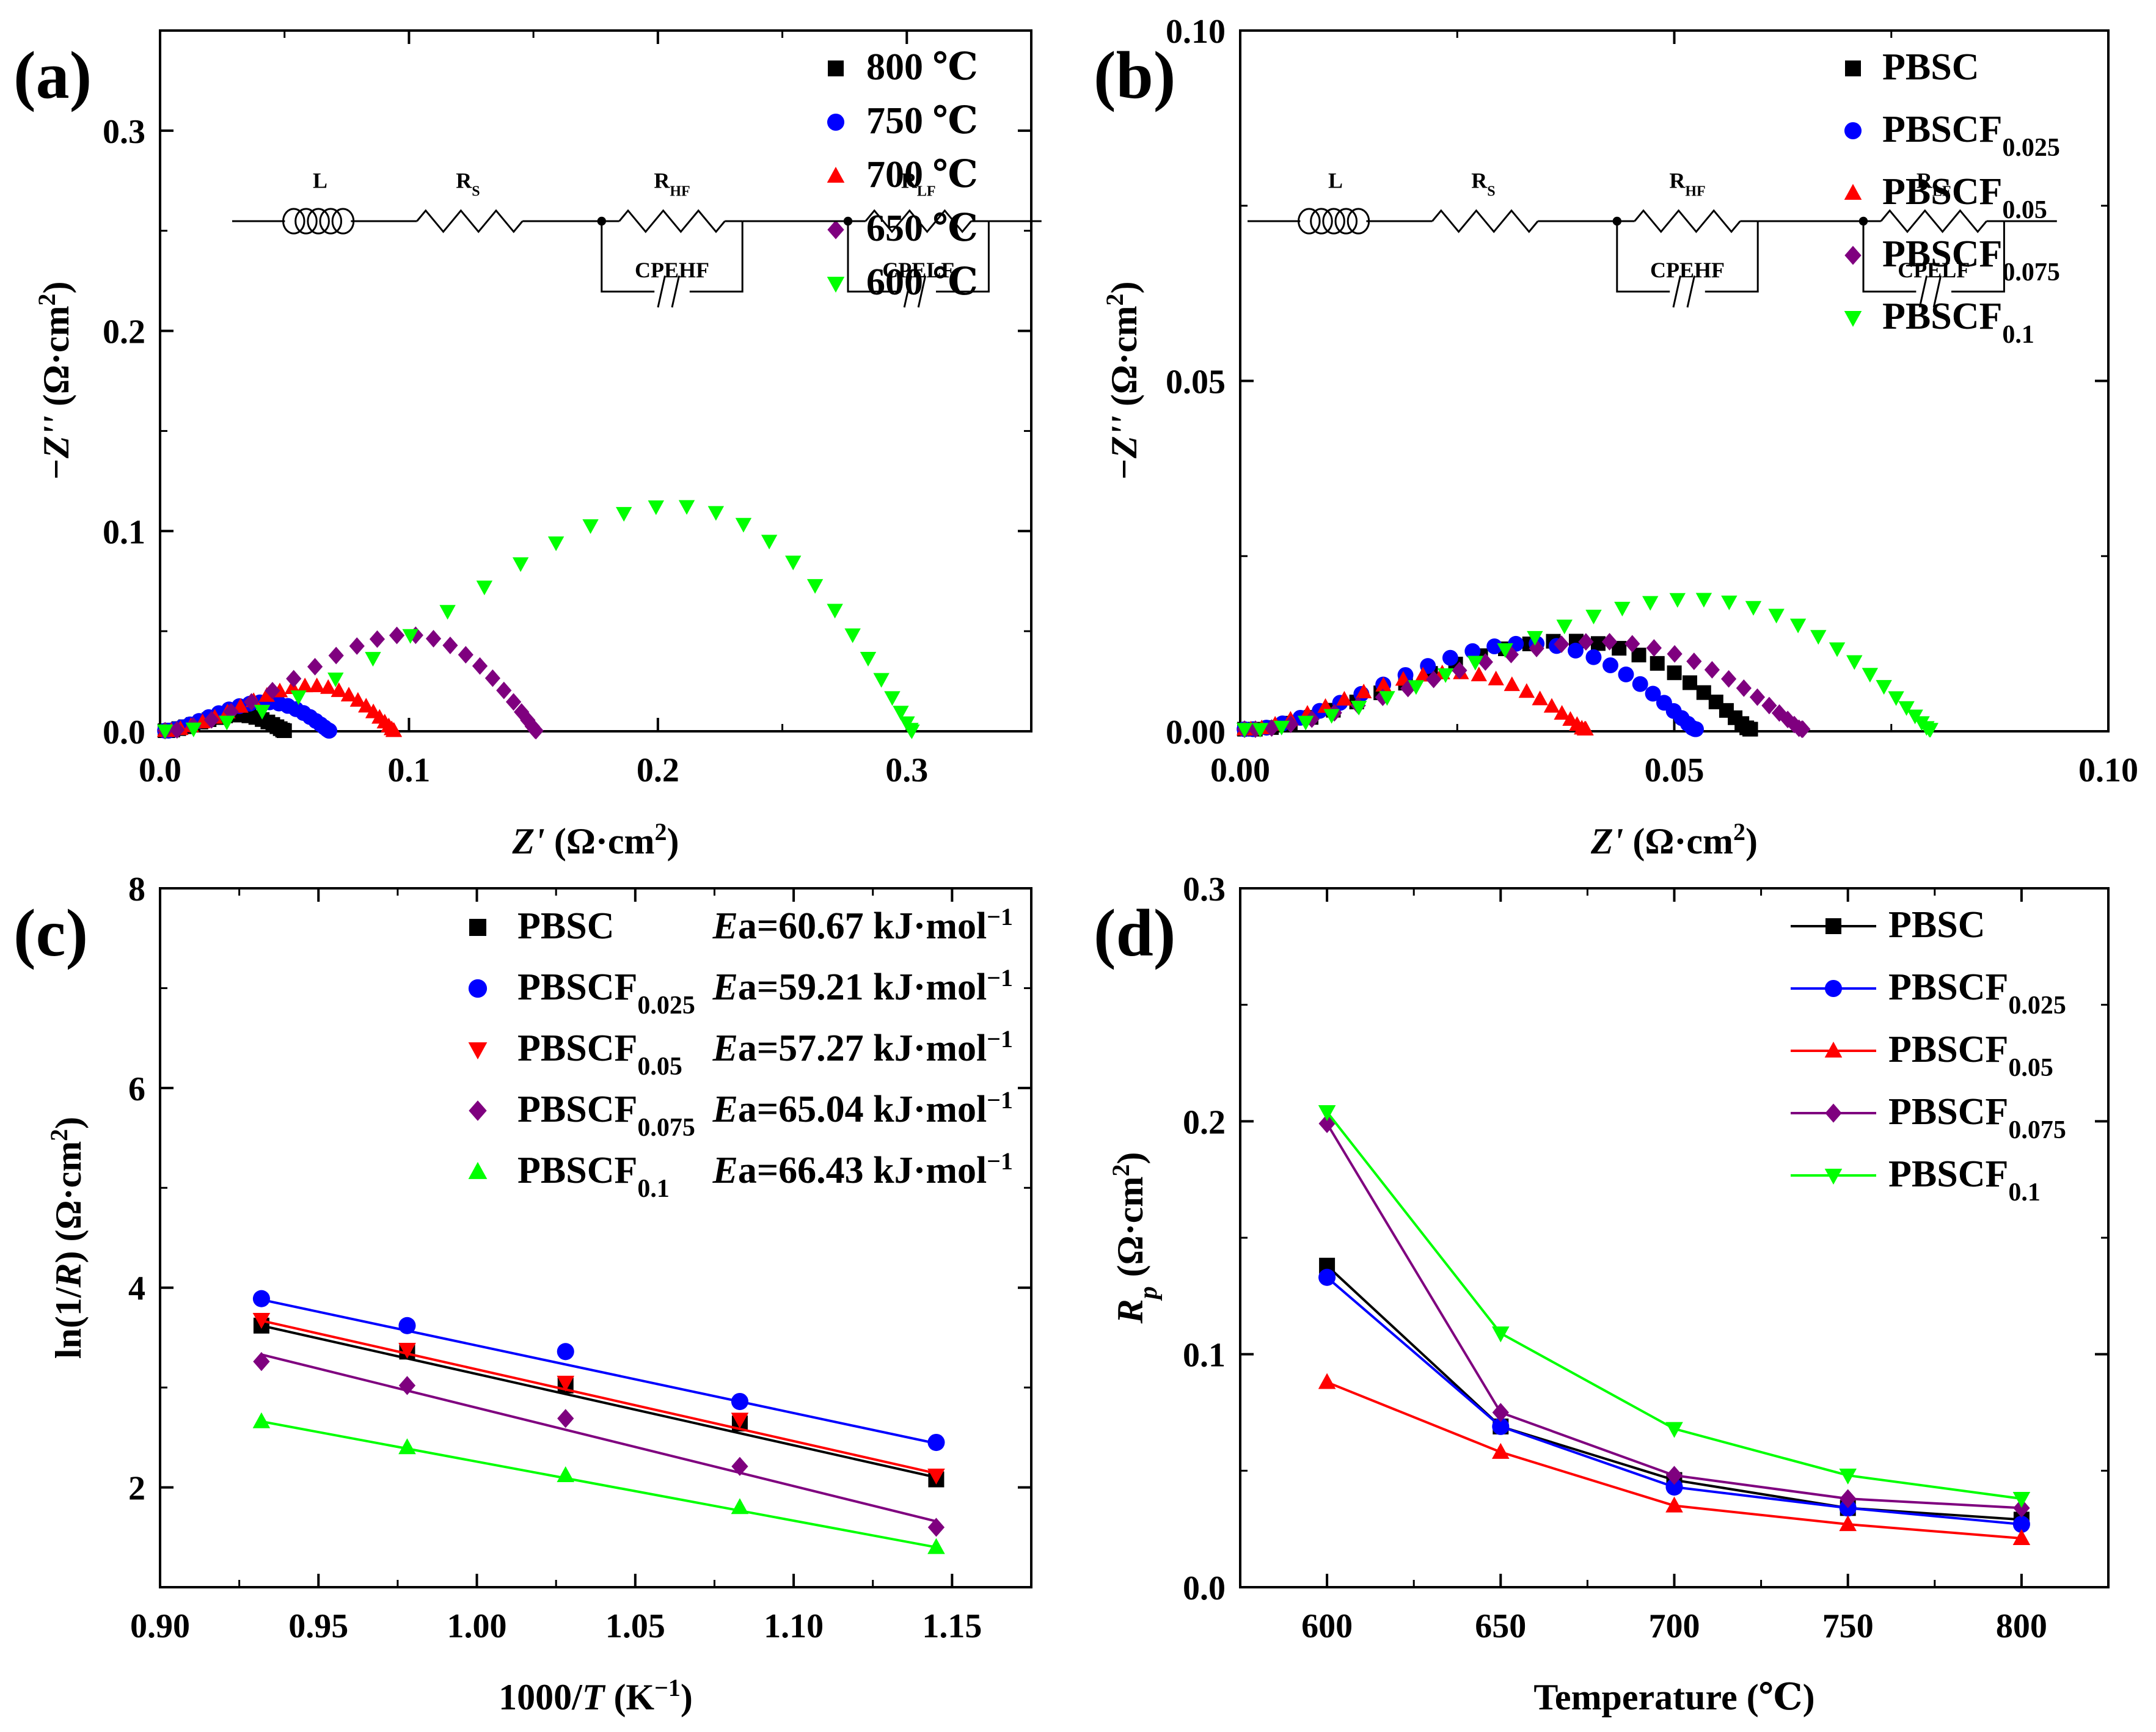 This screenshot has height=1732, width=2156. I want to click on activation-energy-label: Ea=57.27 kJ·mol−1, so click(862, 1047).